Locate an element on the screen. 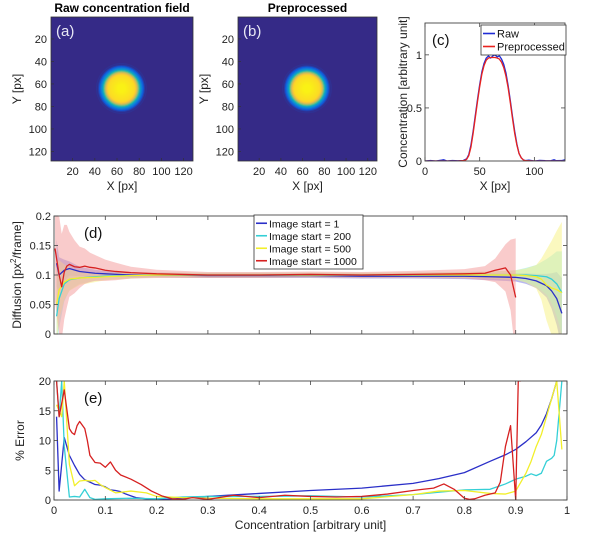 This screenshot has width=606, height=547. legend-label-4: Image start = 1000 is located at coordinates (313, 262).